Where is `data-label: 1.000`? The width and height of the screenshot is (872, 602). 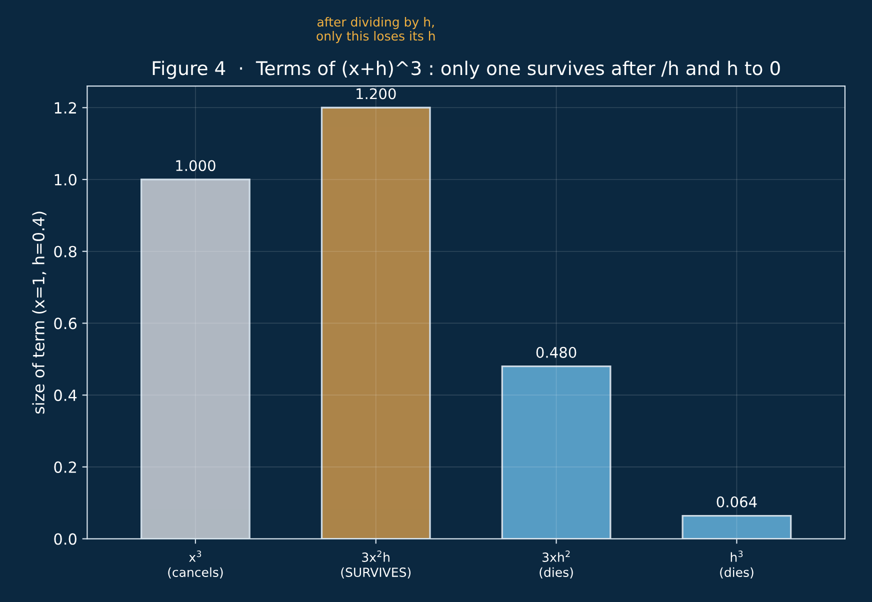
data-label: 1.000 is located at coordinates (196, 166).